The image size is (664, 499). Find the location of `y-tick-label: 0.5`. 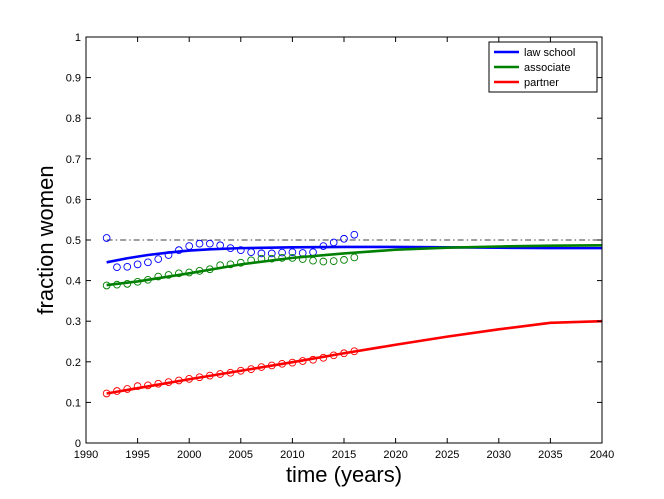

y-tick-label: 0.5 is located at coordinates (73, 241).